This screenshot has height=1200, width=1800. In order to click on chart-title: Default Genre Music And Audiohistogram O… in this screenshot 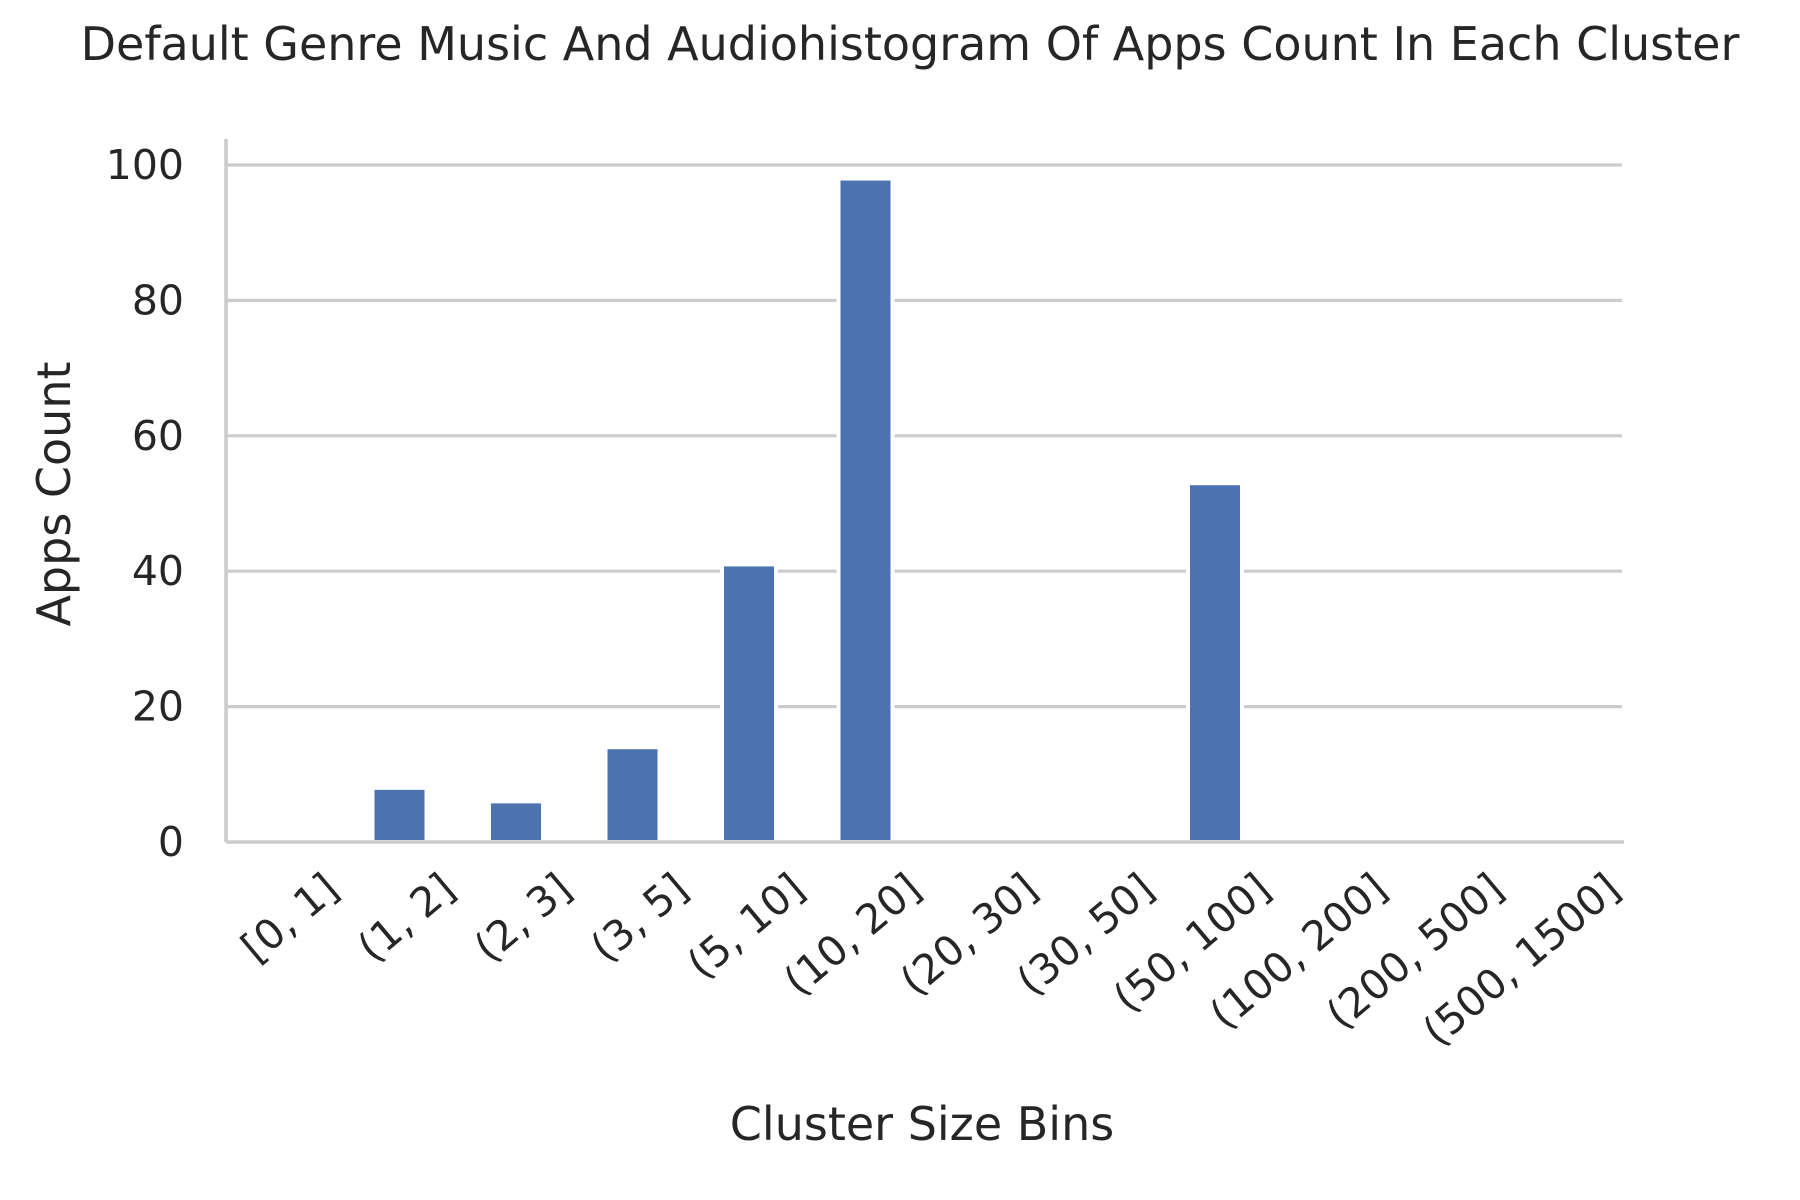, I will do `click(910, 44)`.